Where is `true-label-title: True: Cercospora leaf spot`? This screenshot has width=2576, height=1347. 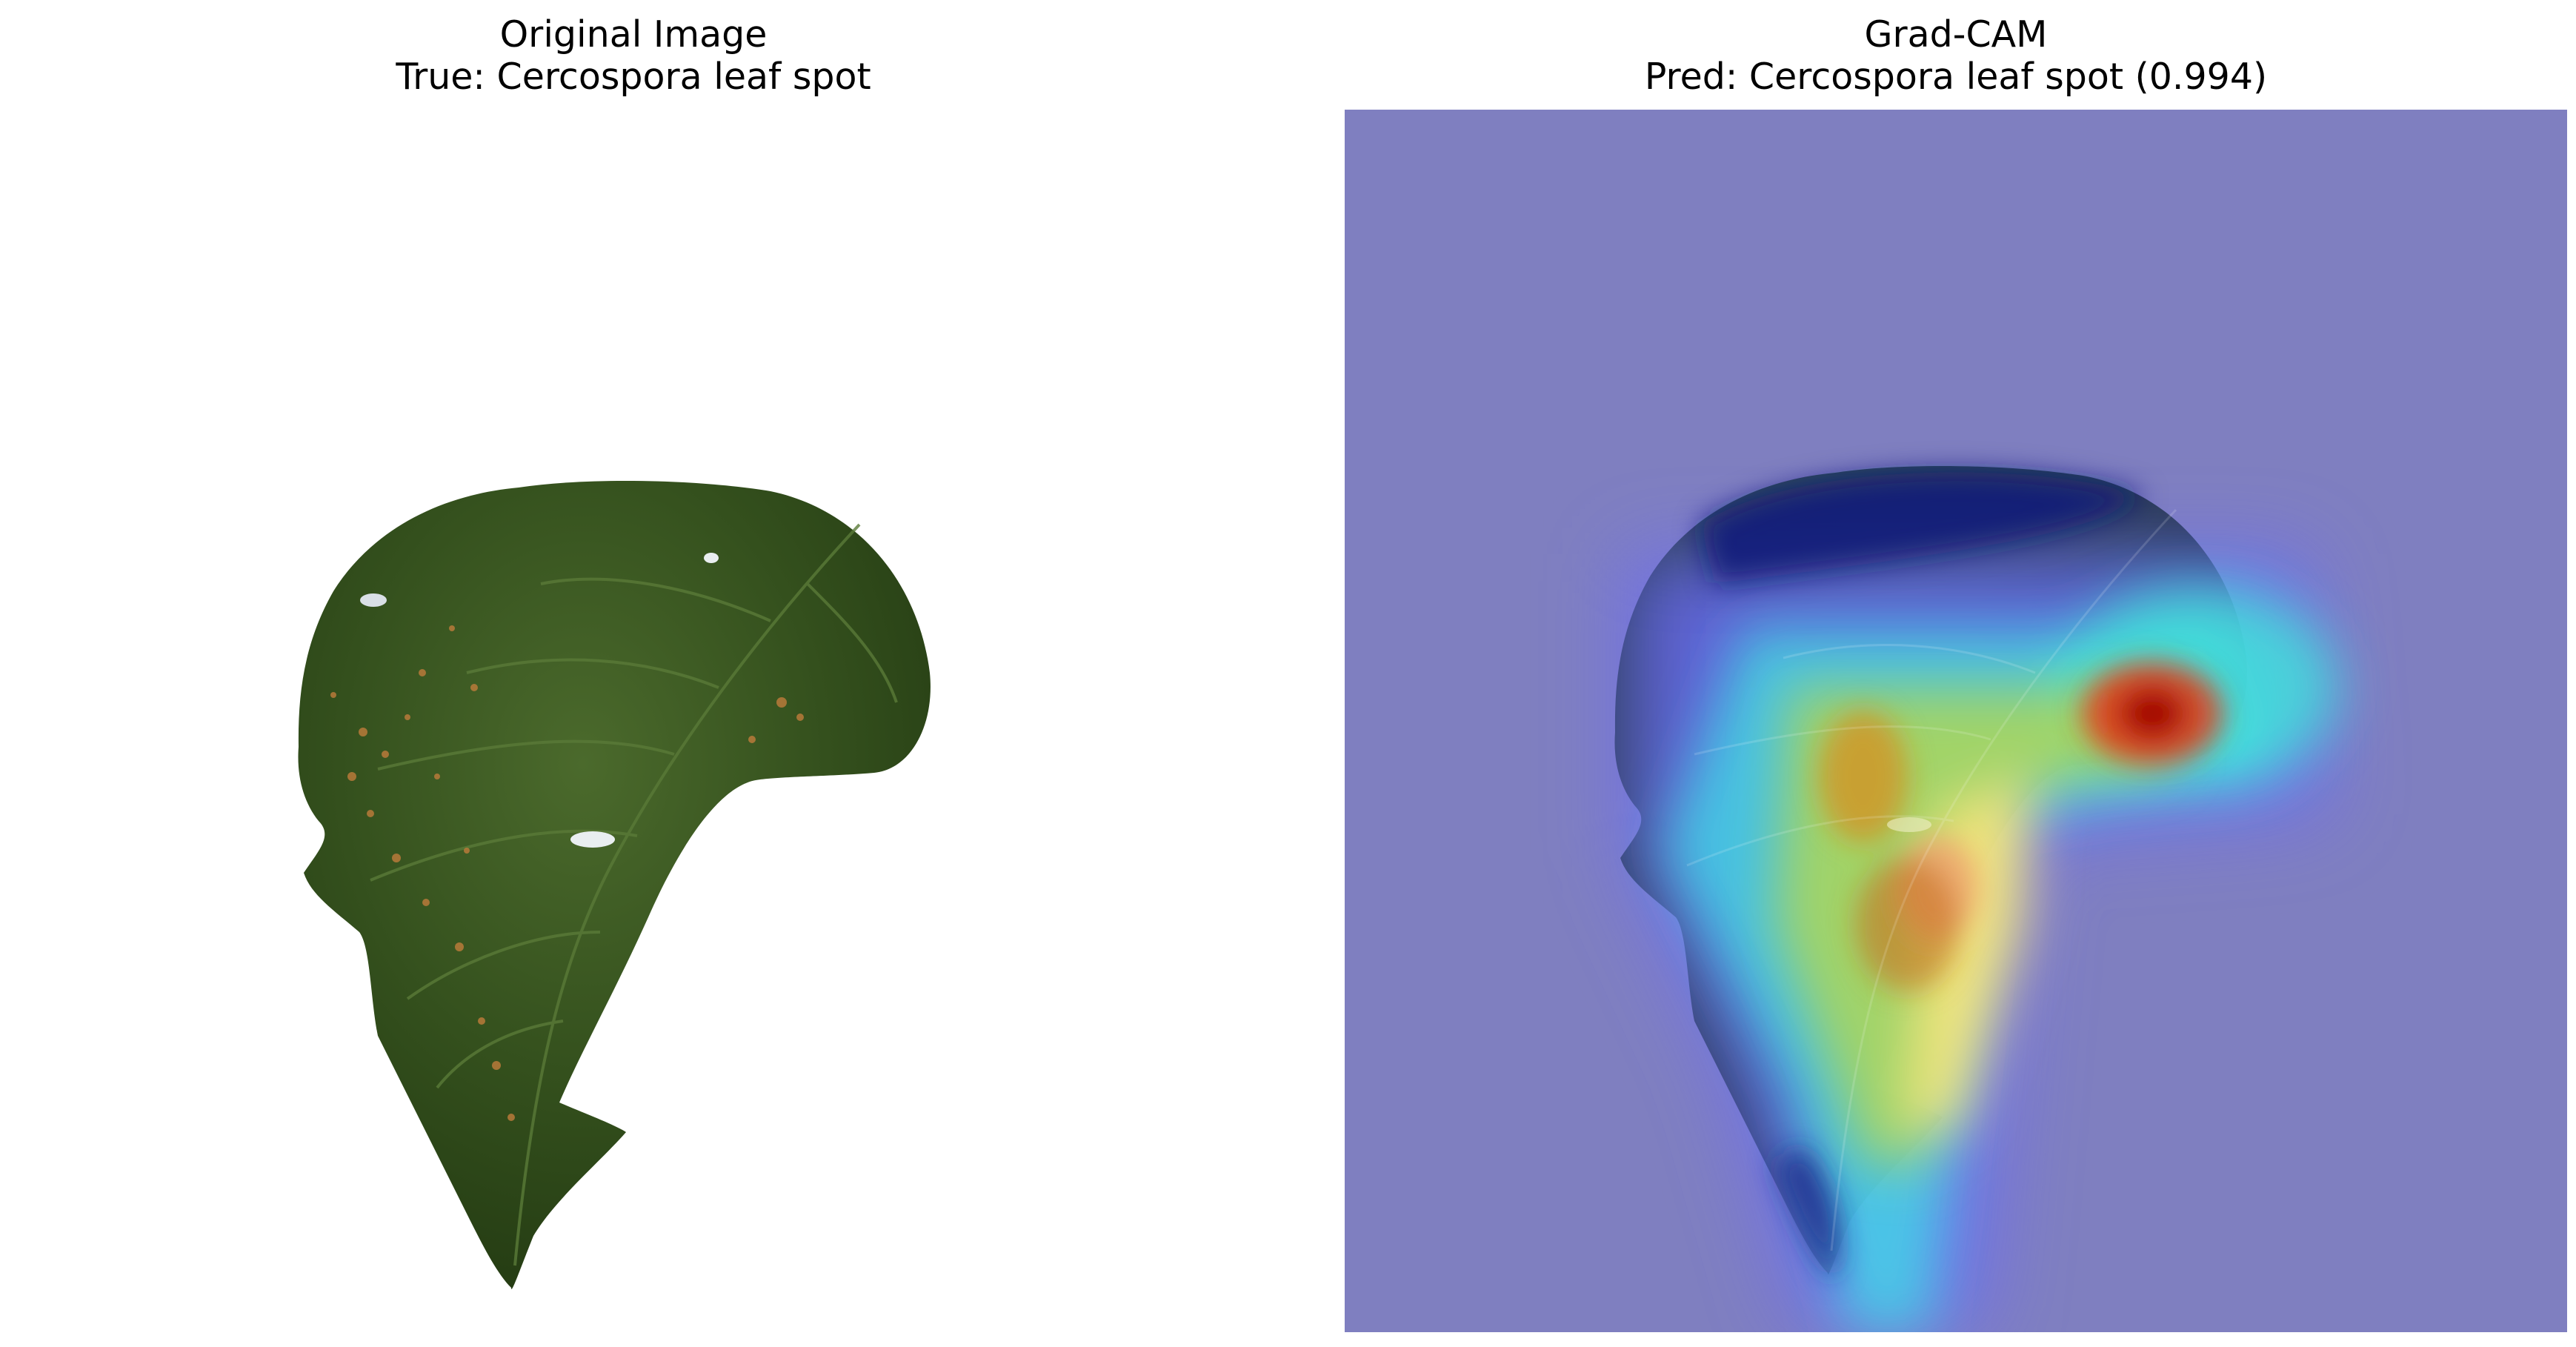 true-label-title: True: Cercospora leaf spot is located at coordinates (633, 77).